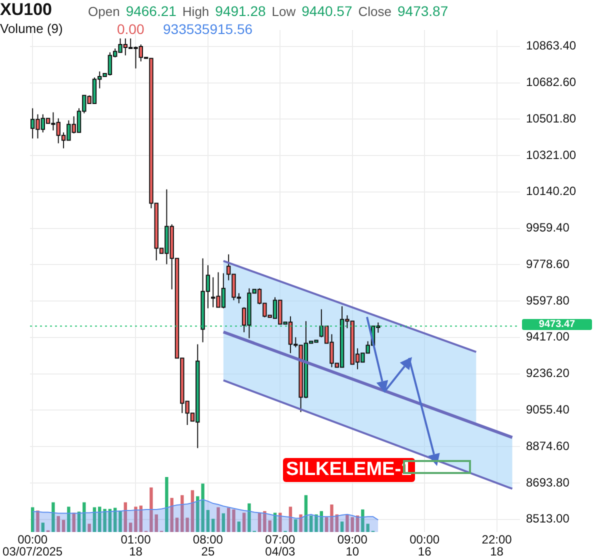 This screenshot has width=600, height=558. Describe the element at coordinates (551, 118) in the screenshot. I see `y-tick-label: 10501.80` at that location.